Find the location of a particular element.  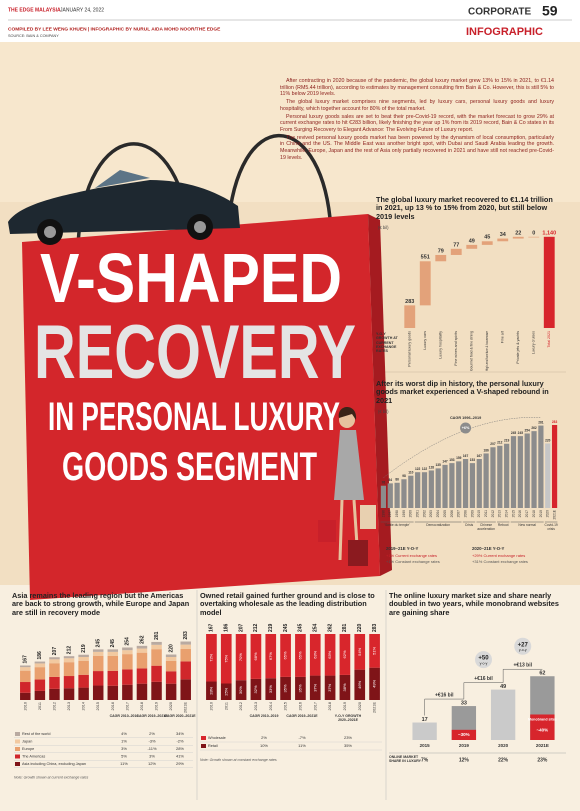

table-cell: 2% is located at coordinates (152, 733).